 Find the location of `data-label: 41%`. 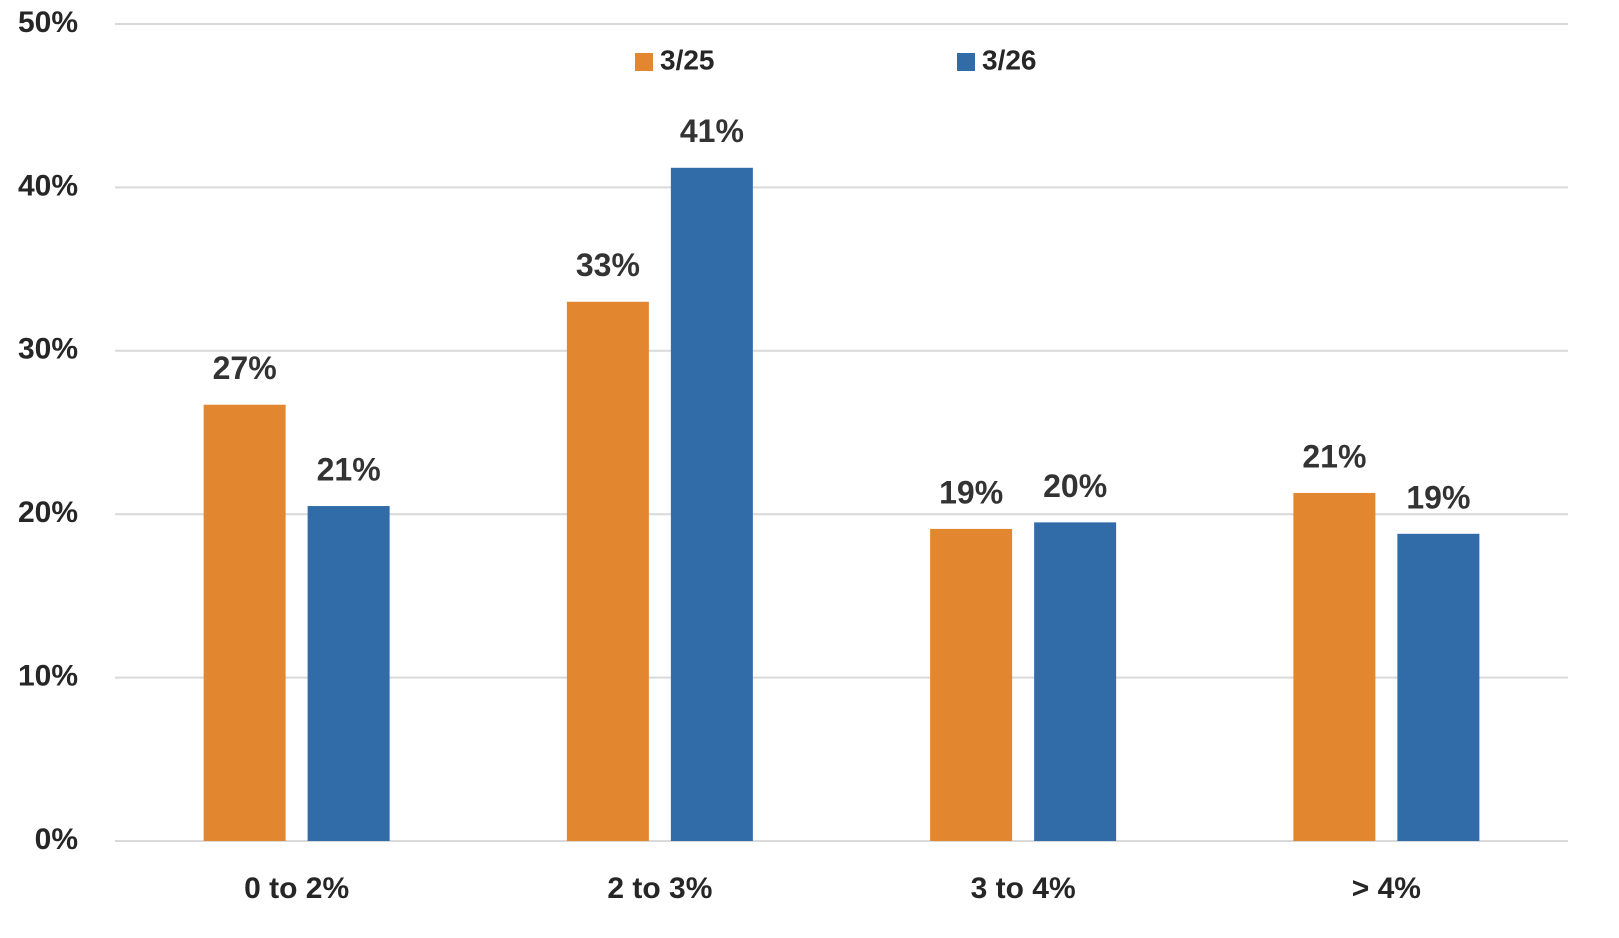

data-label: 41% is located at coordinates (712, 131).